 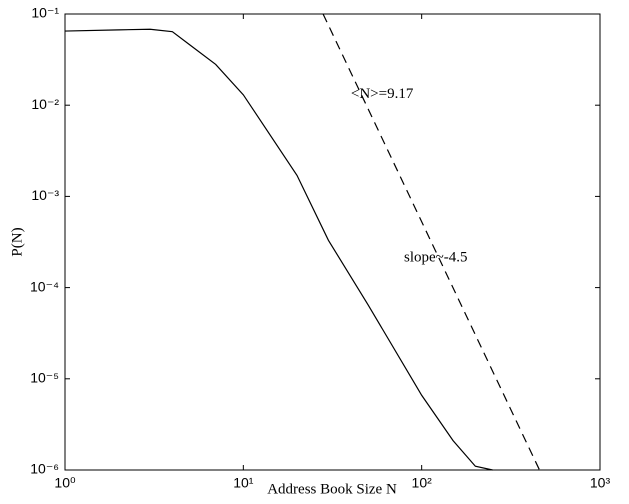 What do you see at coordinates (332, 489) in the screenshot?
I see `x-axis-label: Address Book Size N` at bounding box center [332, 489].